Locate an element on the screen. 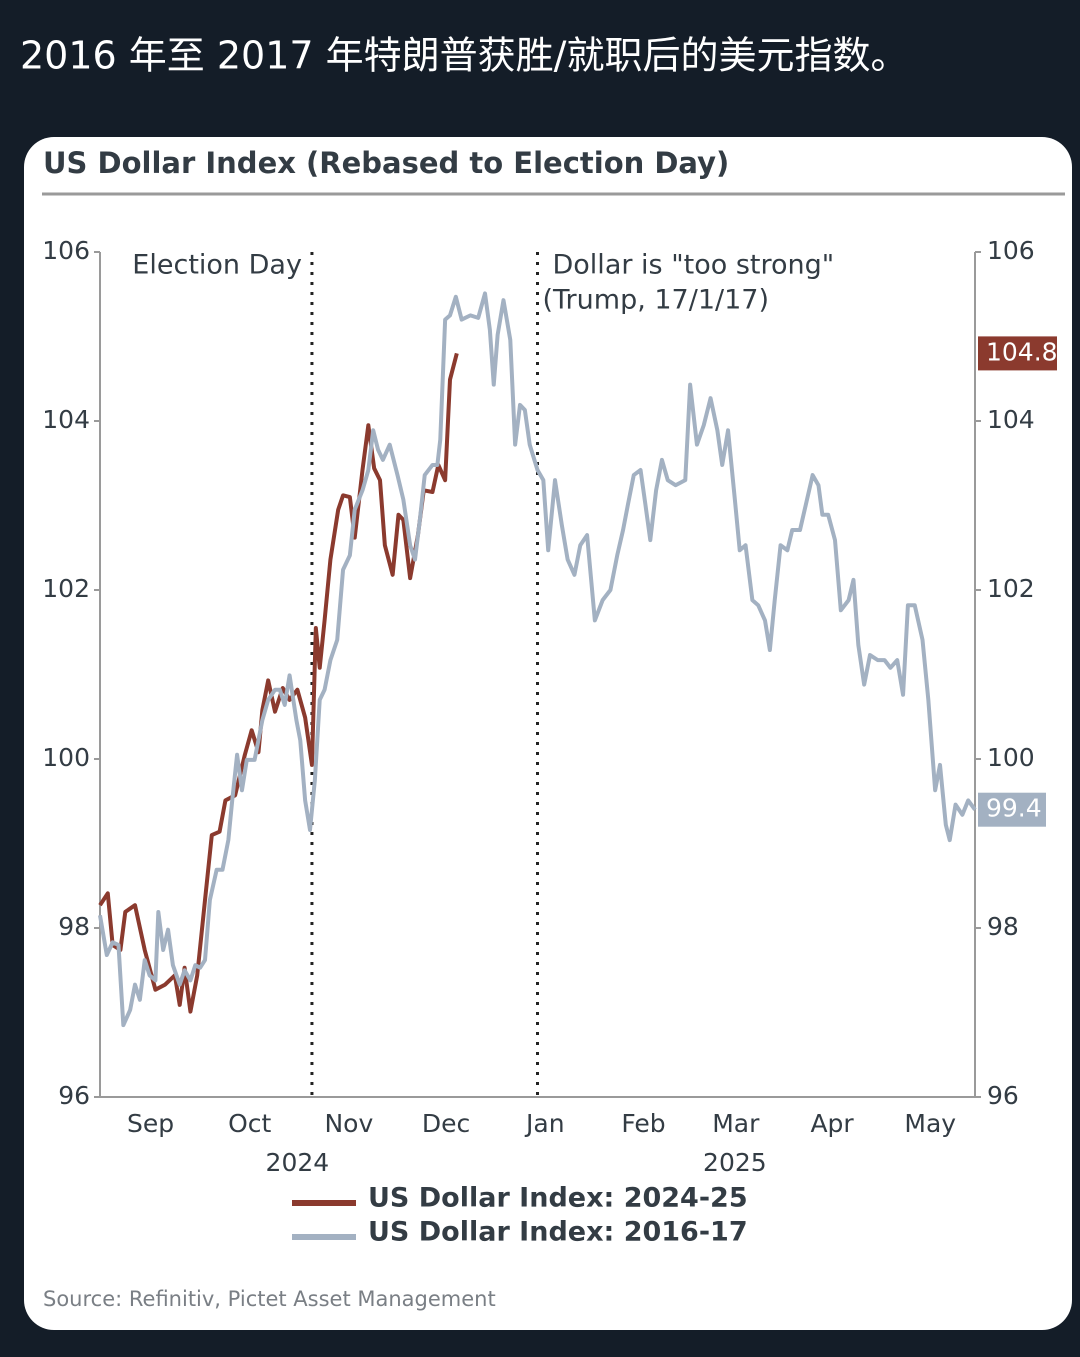 The height and width of the screenshot is (1357, 1080). y2-tick-label: 96 is located at coordinates (1003, 1095).